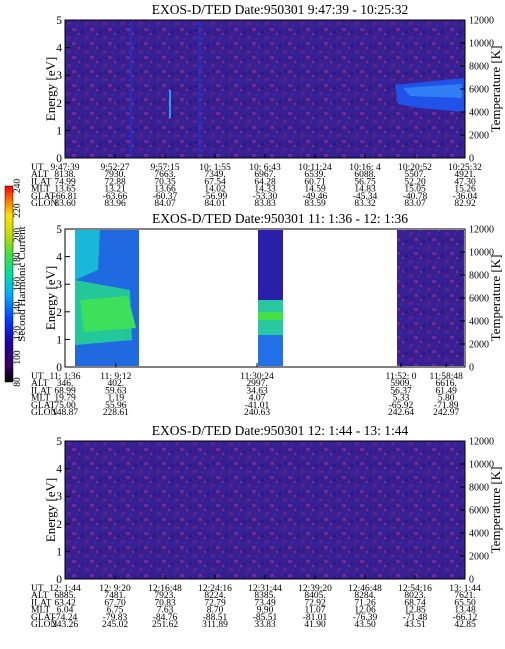 Image resolution: width=505 pixels, height=649 pixels. I want to click on table-cell: 9:57:15, so click(164, 168).